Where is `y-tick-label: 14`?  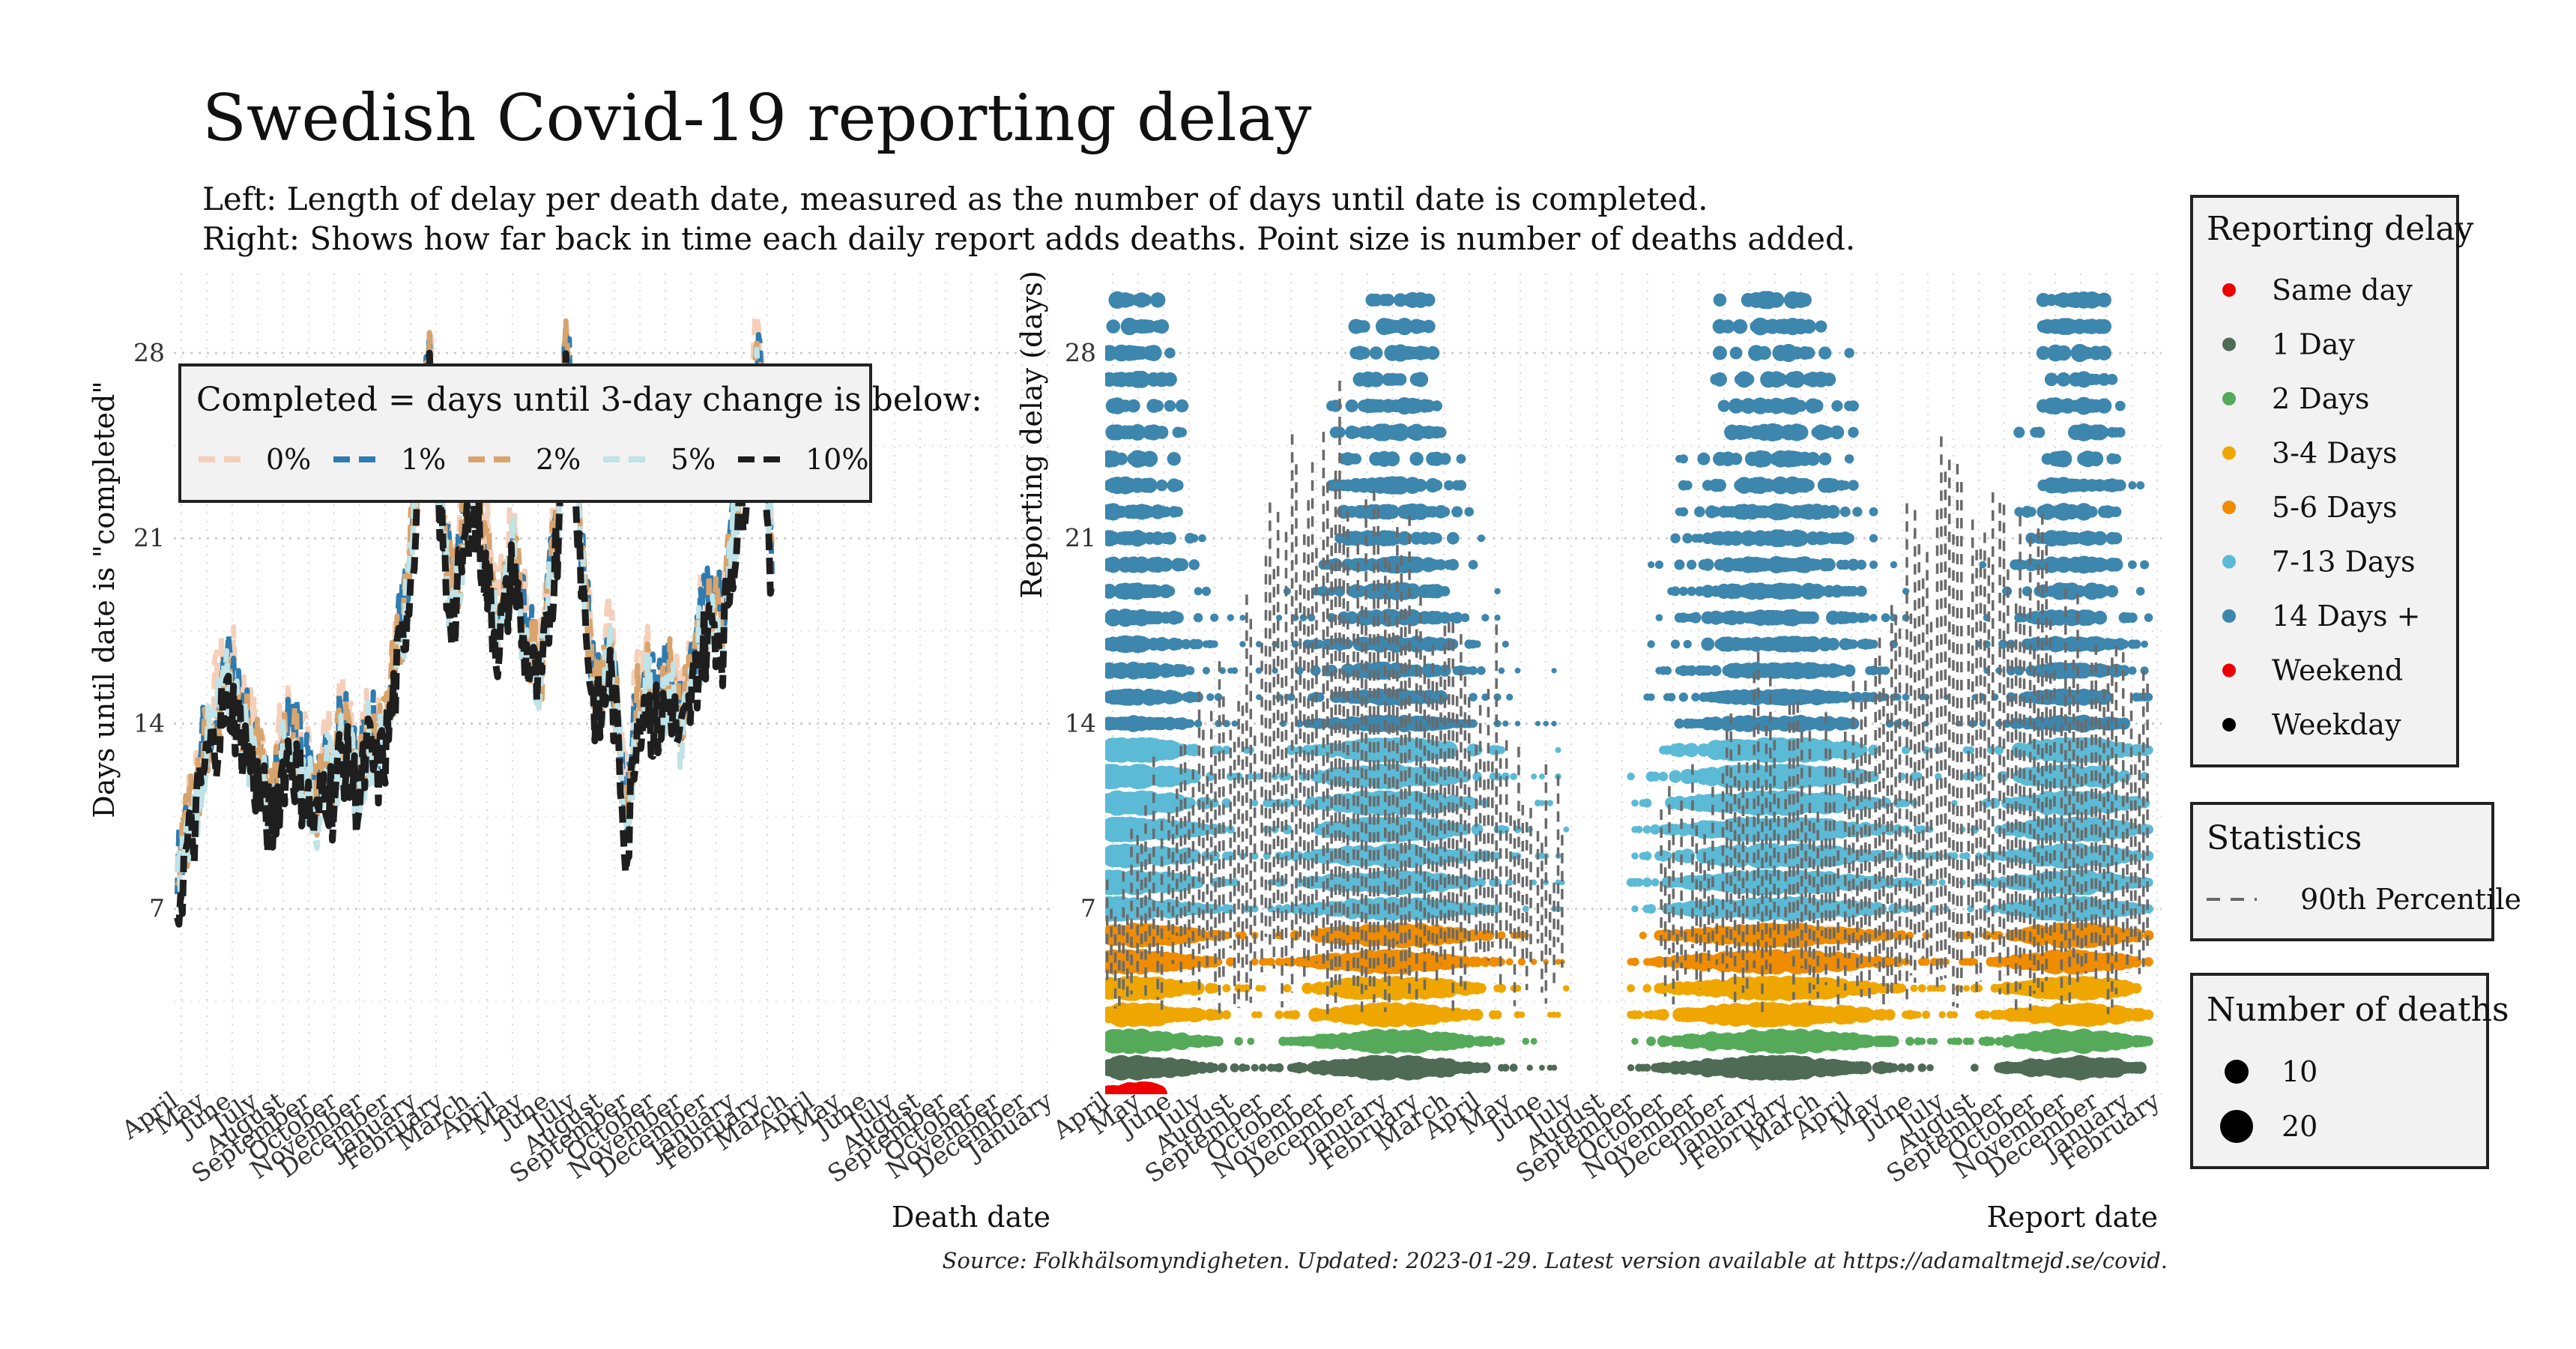 y-tick-label: 14 is located at coordinates (149, 722).